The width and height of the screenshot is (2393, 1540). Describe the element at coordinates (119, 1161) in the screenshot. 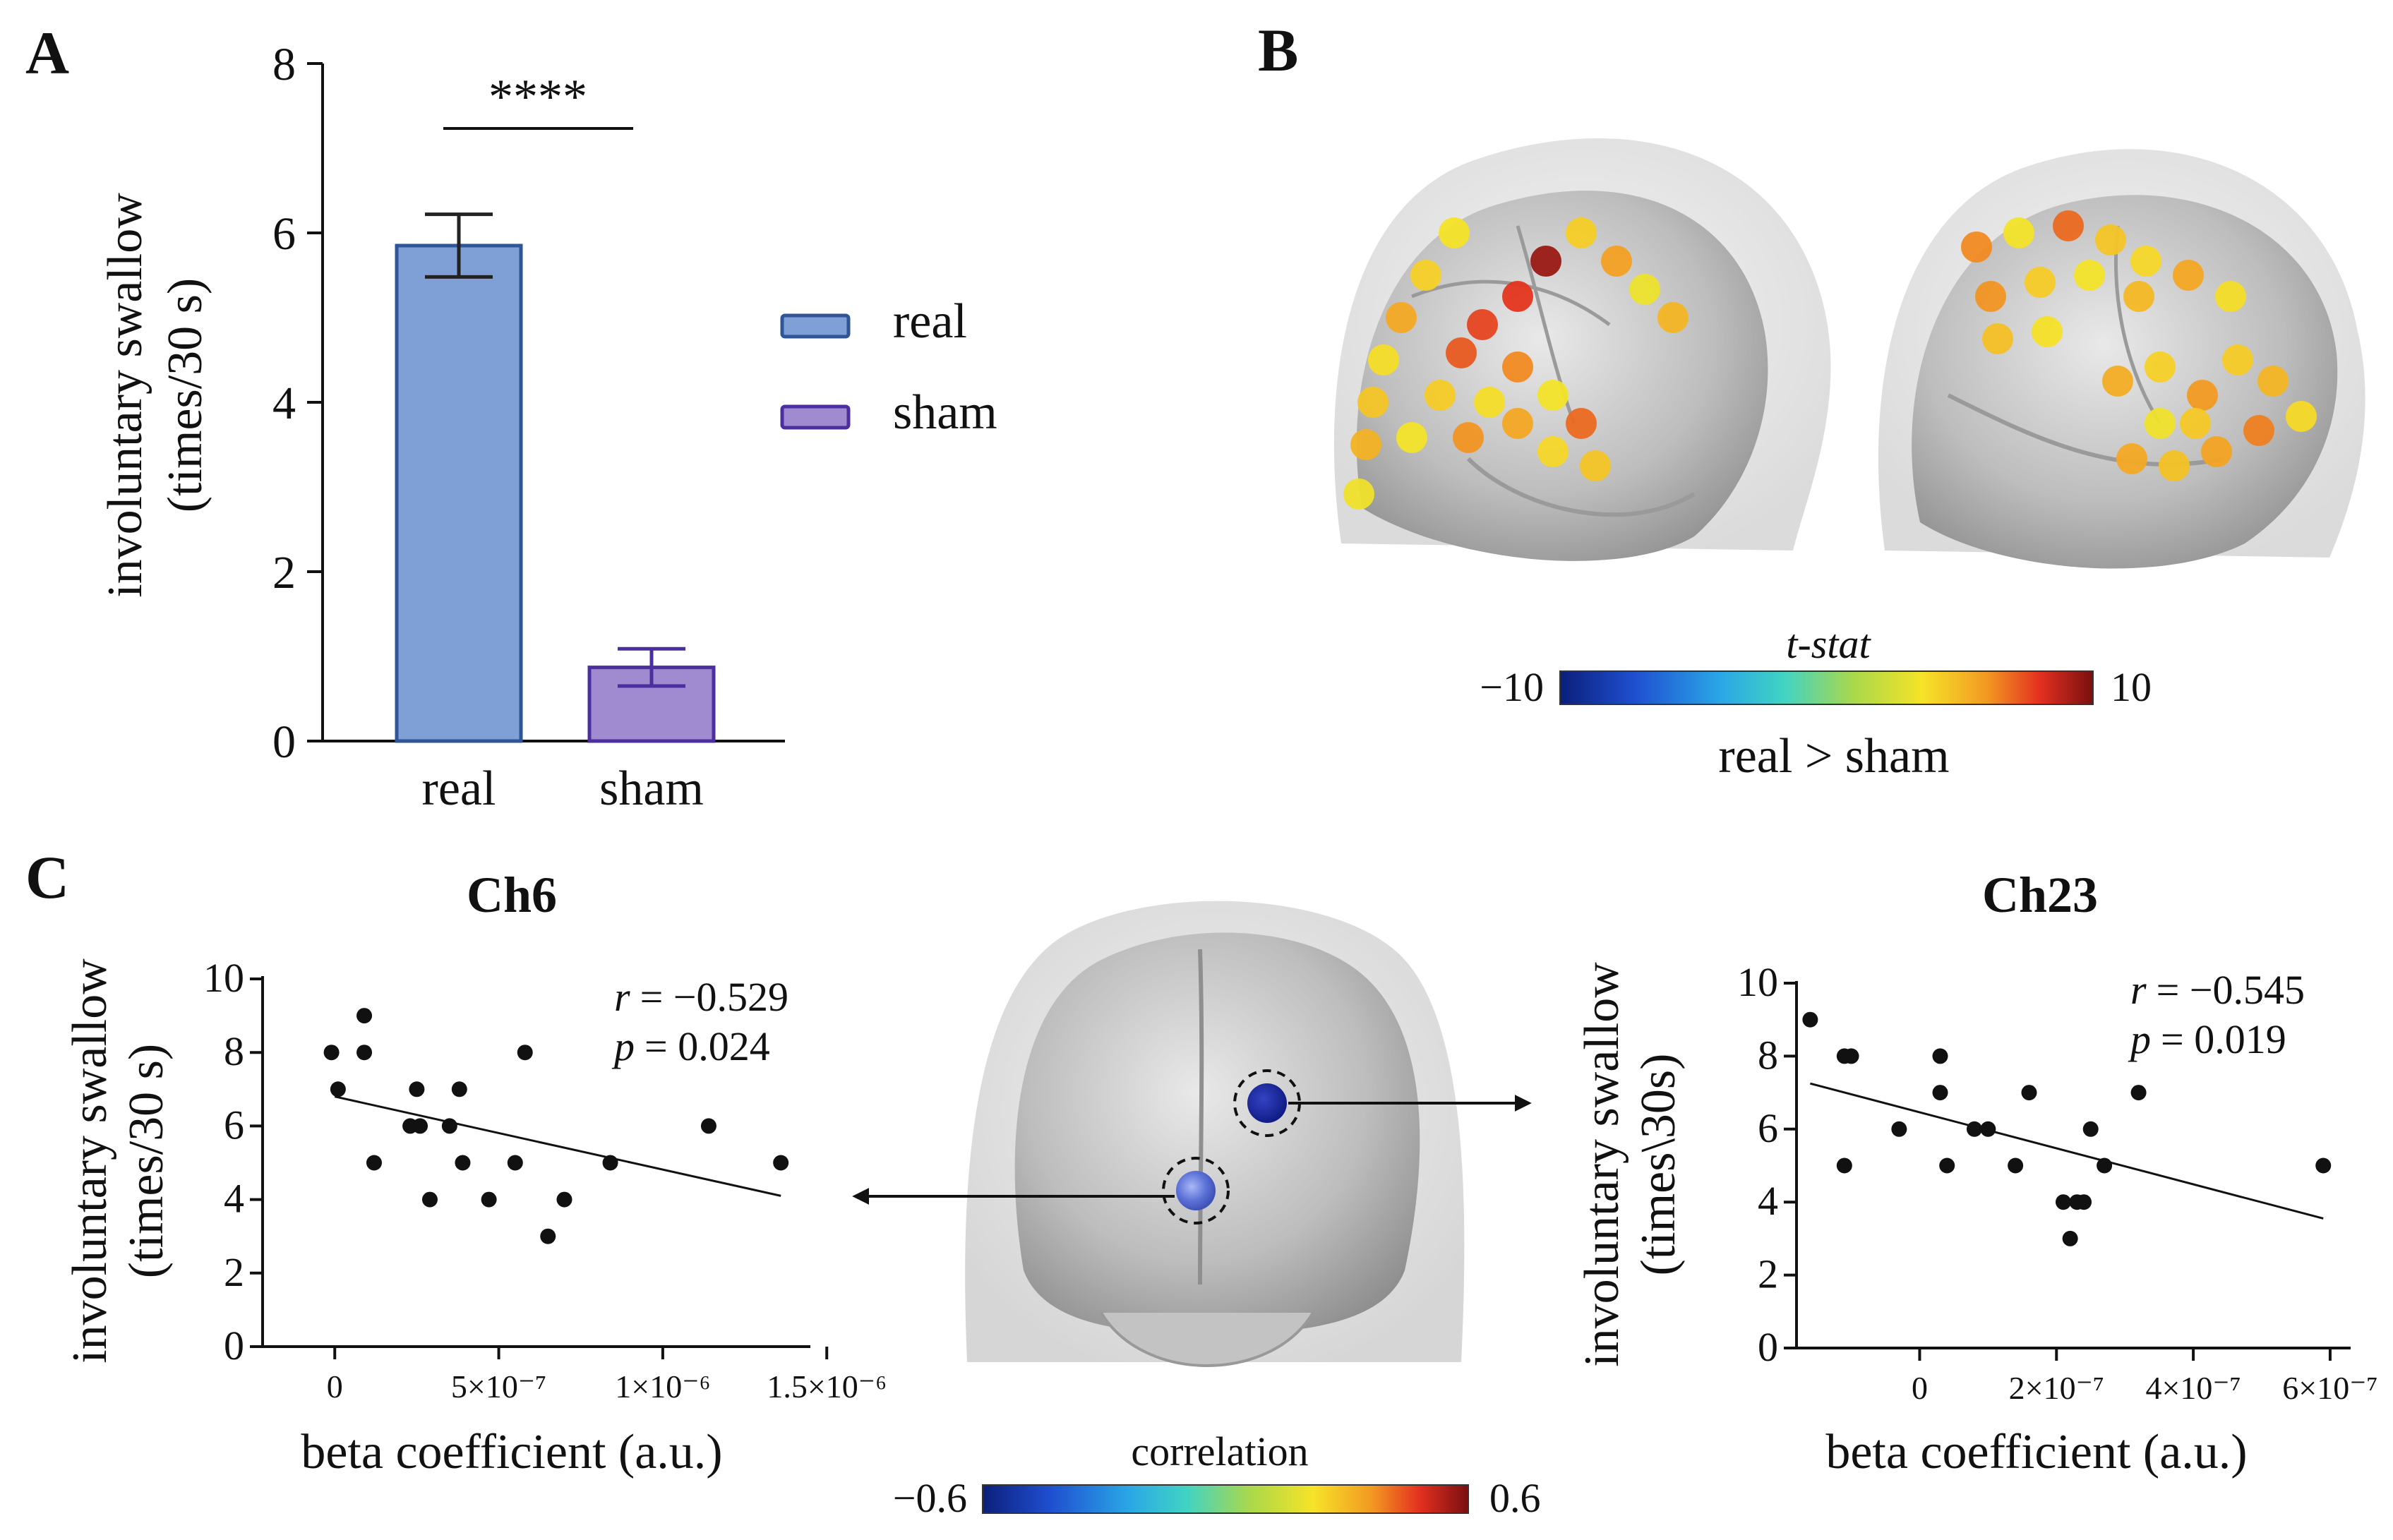

I see `ch6-y-title: involuntary swallow (times/30 s)` at that location.